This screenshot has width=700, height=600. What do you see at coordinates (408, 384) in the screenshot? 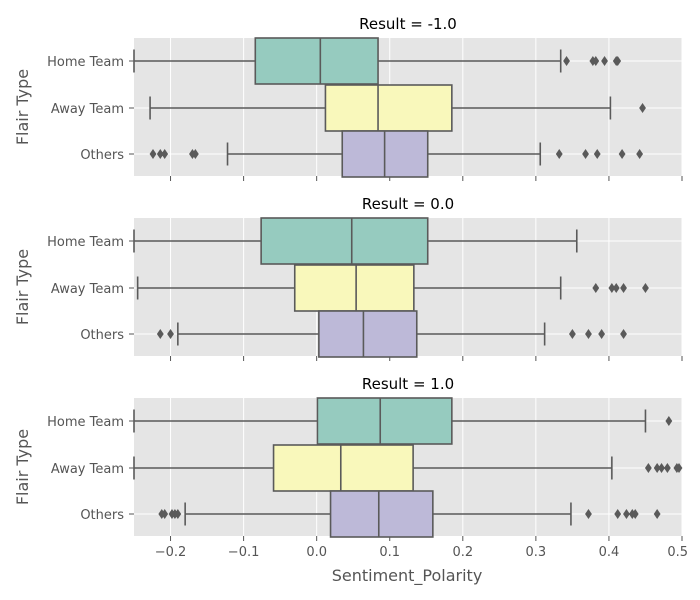
I see `panel-title: Result = 1.0` at bounding box center [408, 384].